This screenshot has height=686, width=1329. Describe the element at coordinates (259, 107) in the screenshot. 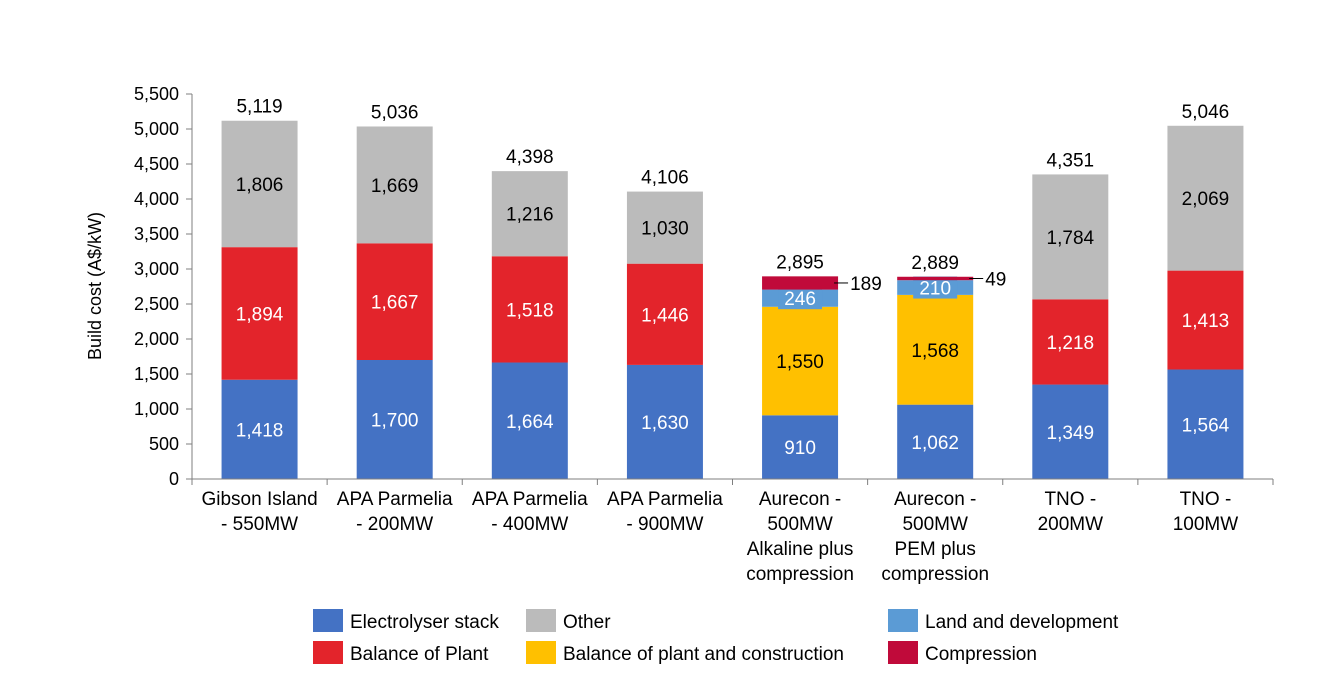

I see `total-label: 5,119` at that location.